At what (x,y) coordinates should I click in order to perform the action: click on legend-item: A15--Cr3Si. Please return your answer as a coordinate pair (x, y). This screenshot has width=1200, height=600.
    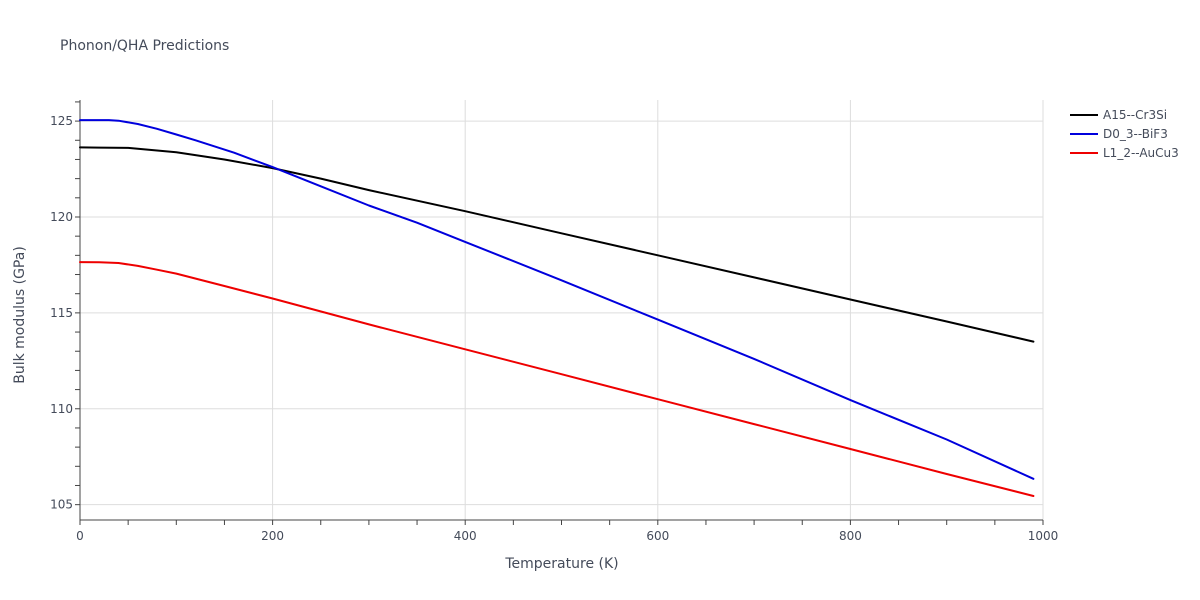
    Looking at the image, I should click on (1118, 115).